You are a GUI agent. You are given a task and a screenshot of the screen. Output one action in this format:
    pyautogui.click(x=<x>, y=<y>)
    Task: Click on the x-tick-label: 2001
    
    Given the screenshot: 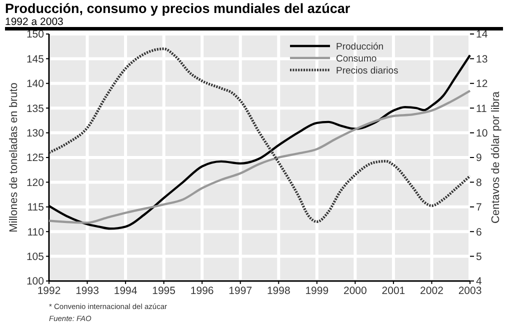 What is the action you would take?
    pyautogui.click(x=394, y=291)
    